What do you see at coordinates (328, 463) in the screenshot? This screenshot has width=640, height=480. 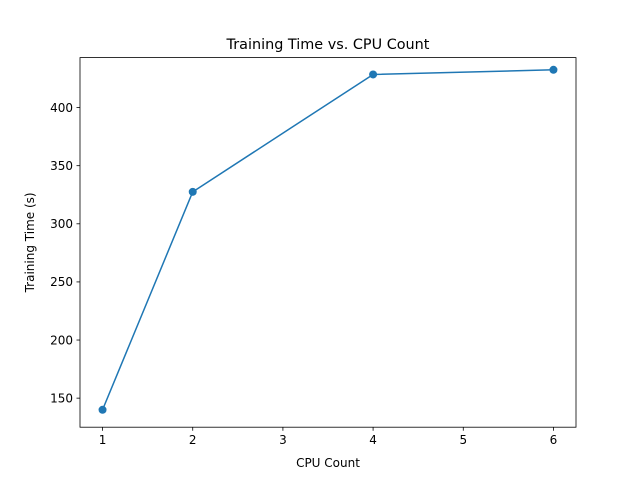 I see `x-axis-label: CPU Count` at bounding box center [328, 463].